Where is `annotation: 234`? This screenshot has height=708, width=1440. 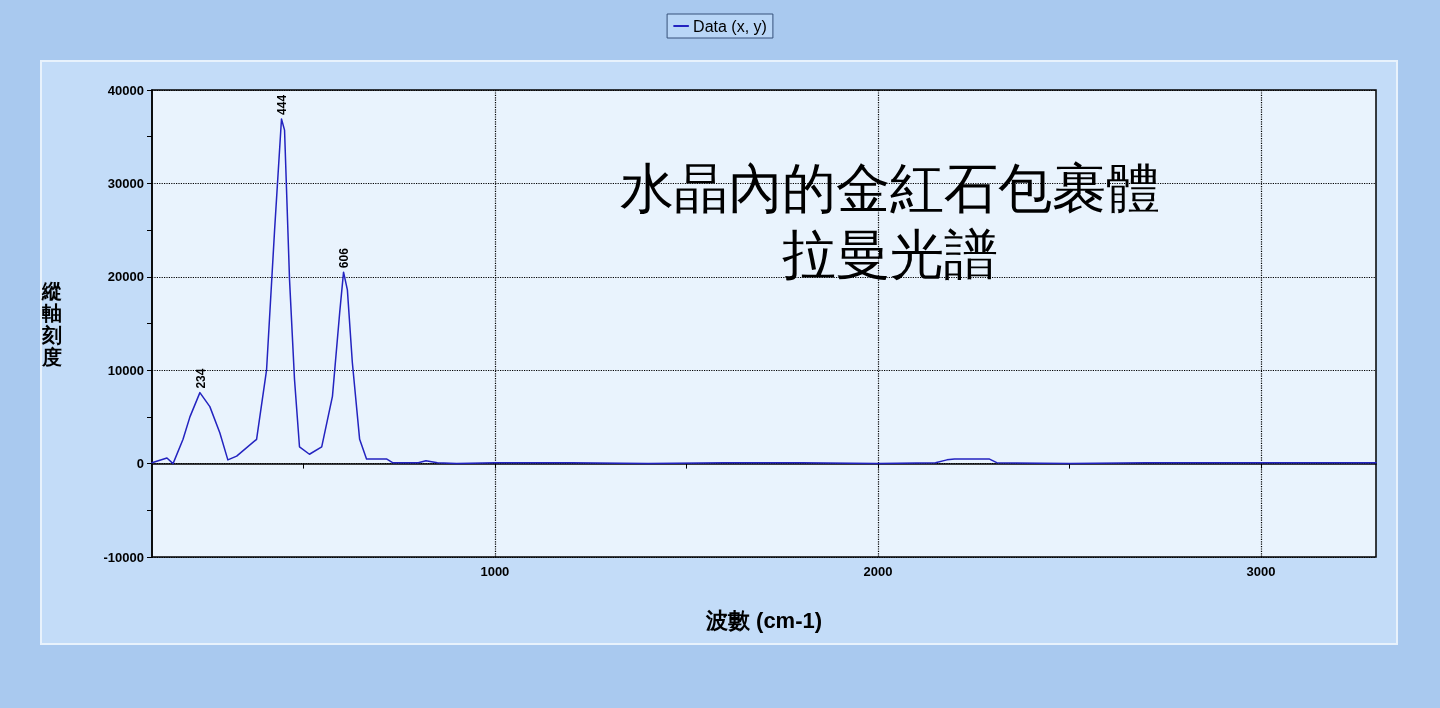 annotation: 234 is located at coordinates (201, 378).